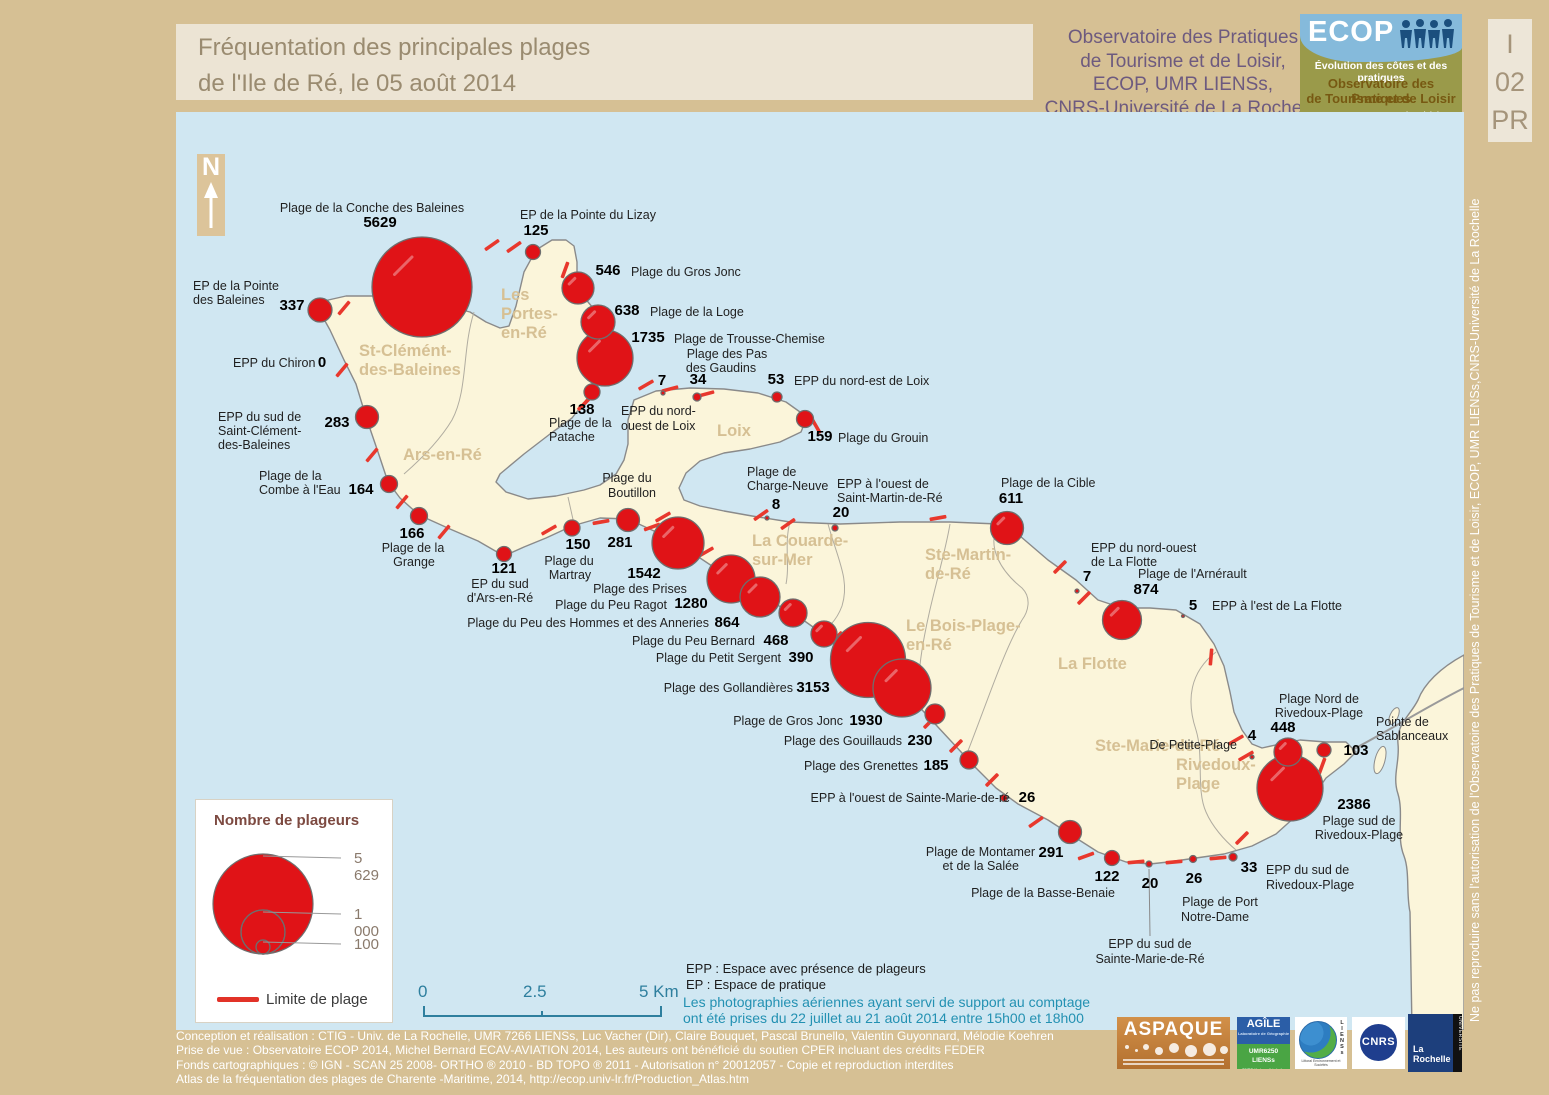 This screenshot has height=1095, width=1549. I want to click on beach-count: 185, so click(936, 765).